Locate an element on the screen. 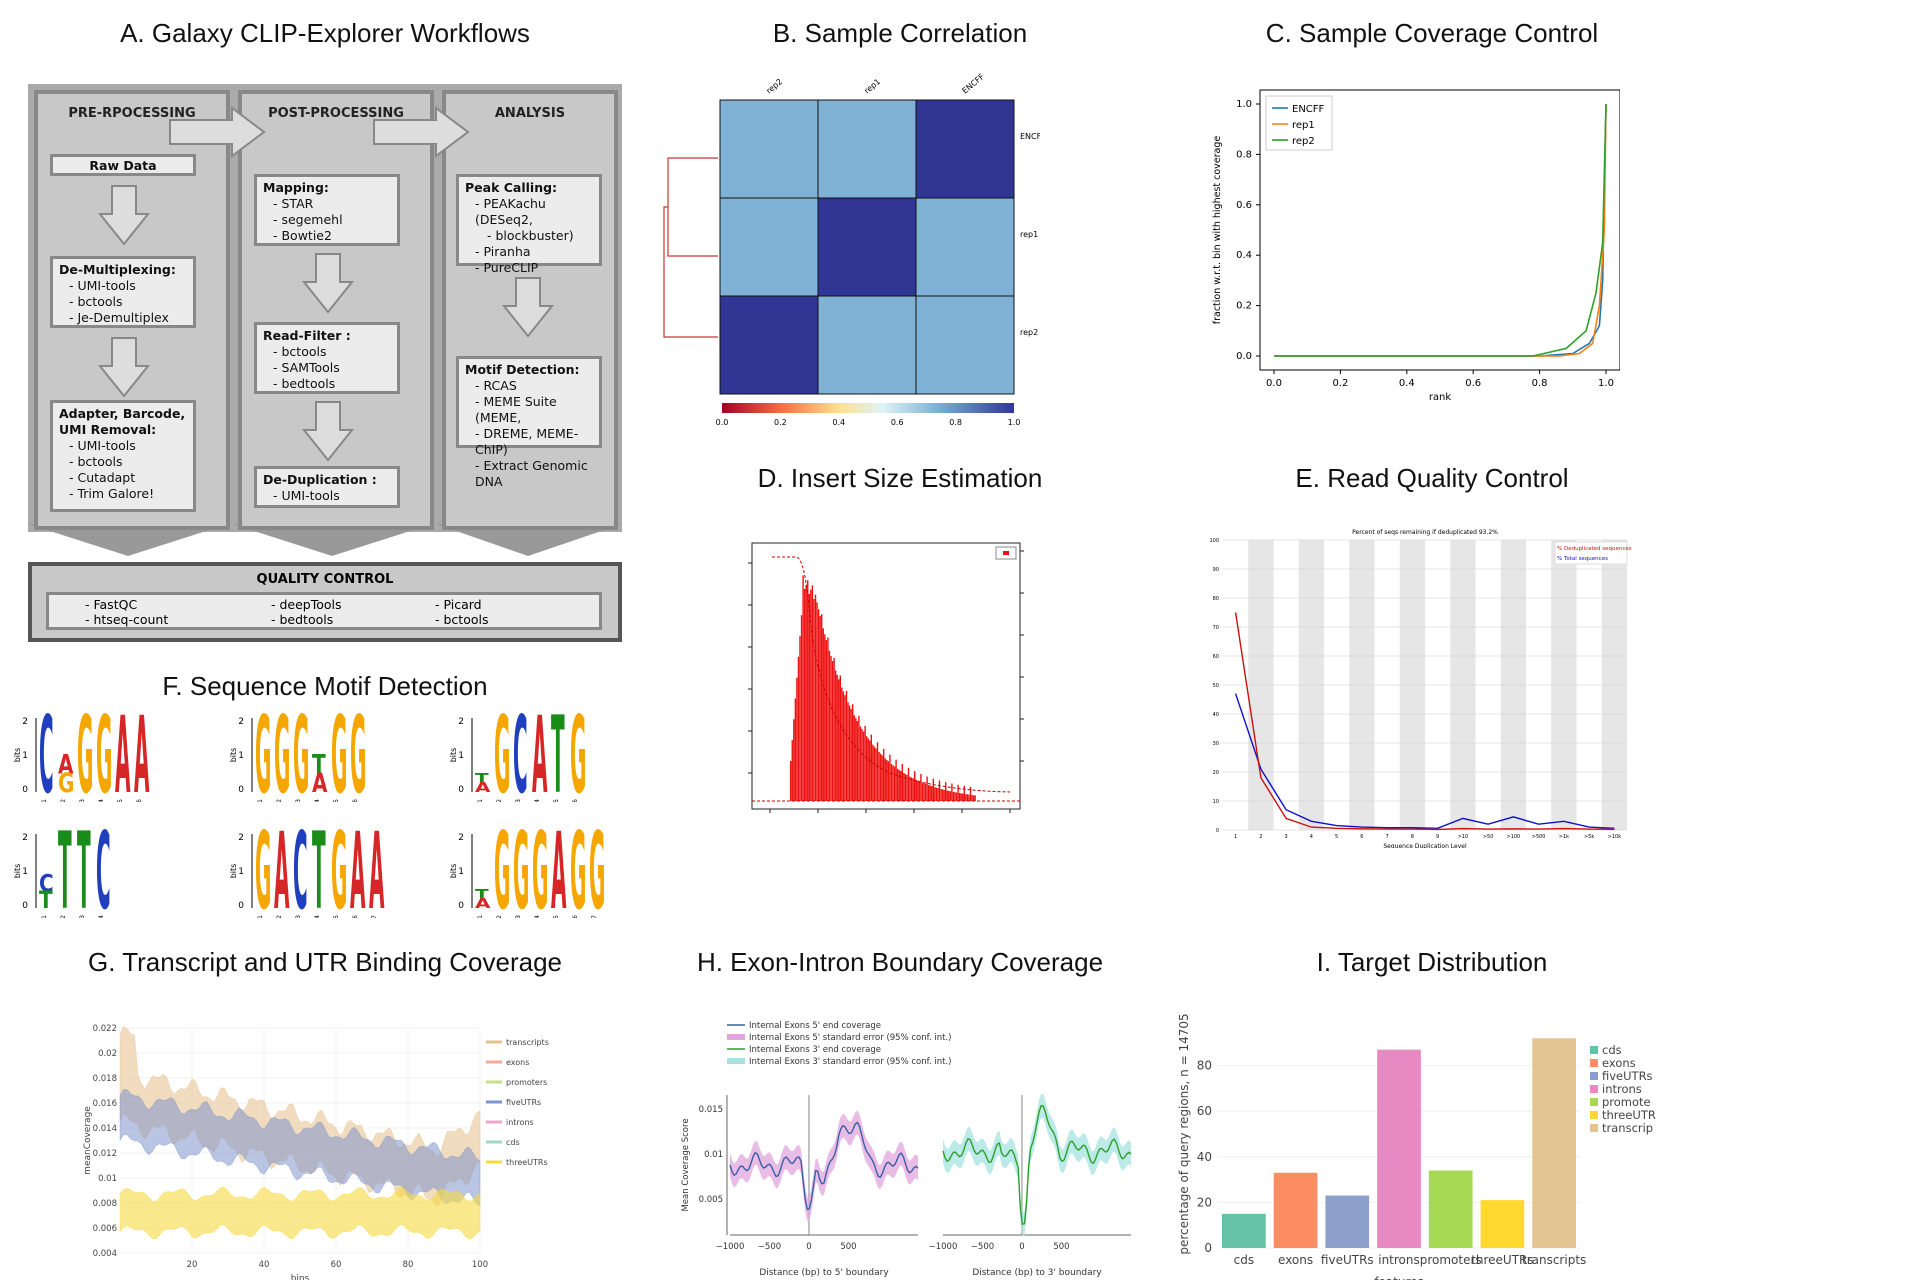 The height and width of the screenshot is (1280, 1920). legend-label: fiveUTRs is located at coordinates (523, 1102).